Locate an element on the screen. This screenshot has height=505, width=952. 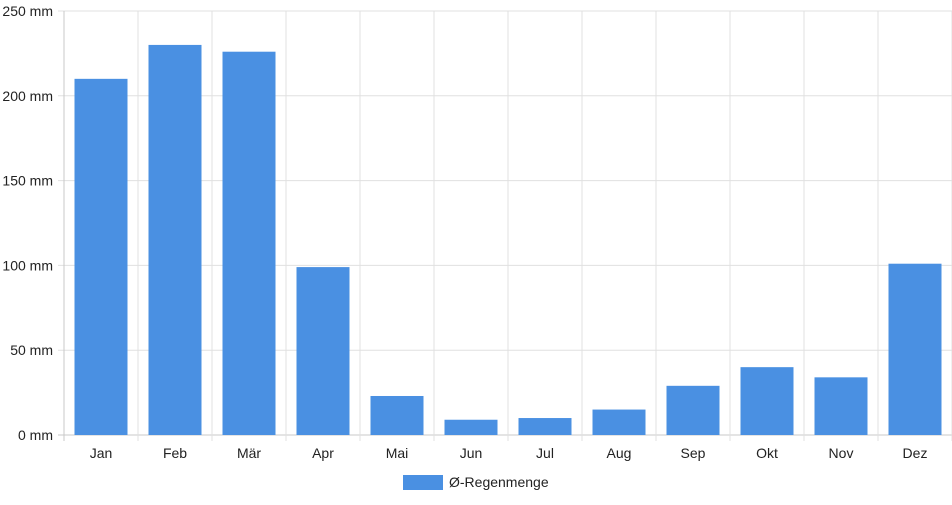
x-tick-label: Sep is located at coordinates (693, 453).